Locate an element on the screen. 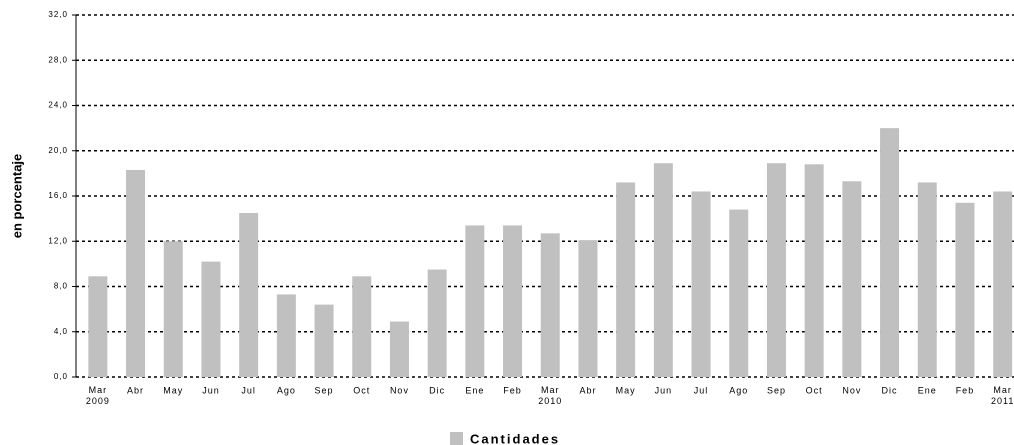 The image size is (1014, 445). y-tick-label: 32,0 is located at coordinates (58, 14).